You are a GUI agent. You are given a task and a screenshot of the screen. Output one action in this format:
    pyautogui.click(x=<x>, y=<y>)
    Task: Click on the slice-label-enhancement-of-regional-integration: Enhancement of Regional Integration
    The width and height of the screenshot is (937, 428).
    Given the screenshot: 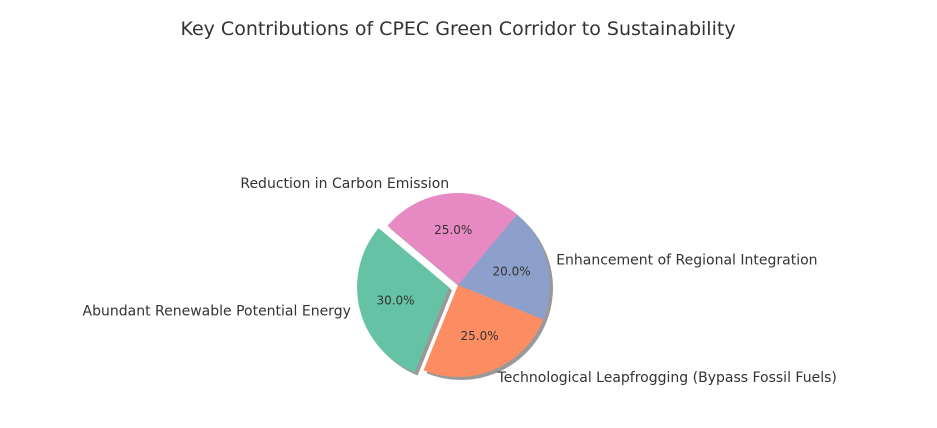 What is the action you would take?
    pyautogui.click(x=686, y=261)
    